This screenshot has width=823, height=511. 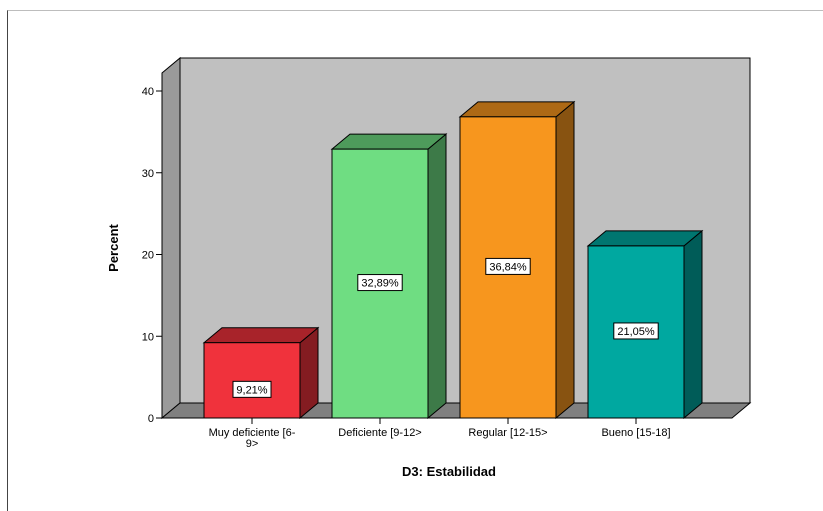 What do you see at coordinates (252, 444) in the screenshot?
I see `x-tick-label: 9>` at bounding box center [252, 444].